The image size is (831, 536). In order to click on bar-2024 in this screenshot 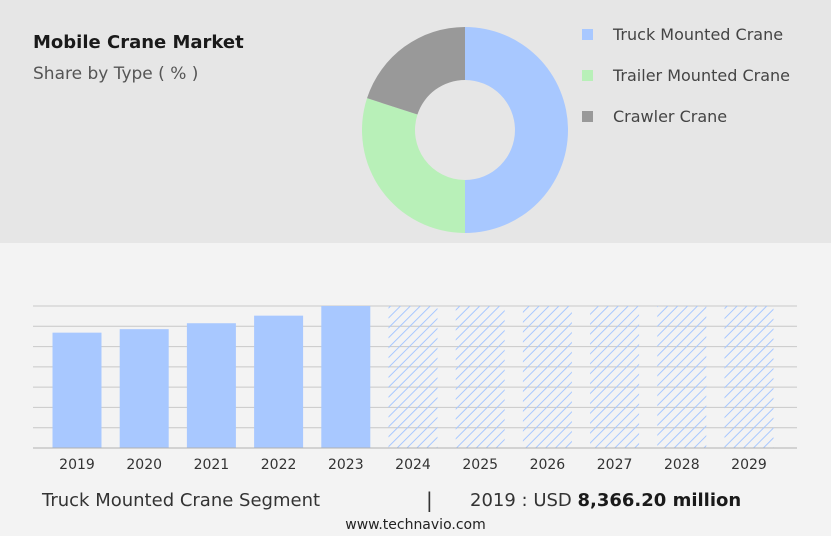, I will do `click(413, 377)`.